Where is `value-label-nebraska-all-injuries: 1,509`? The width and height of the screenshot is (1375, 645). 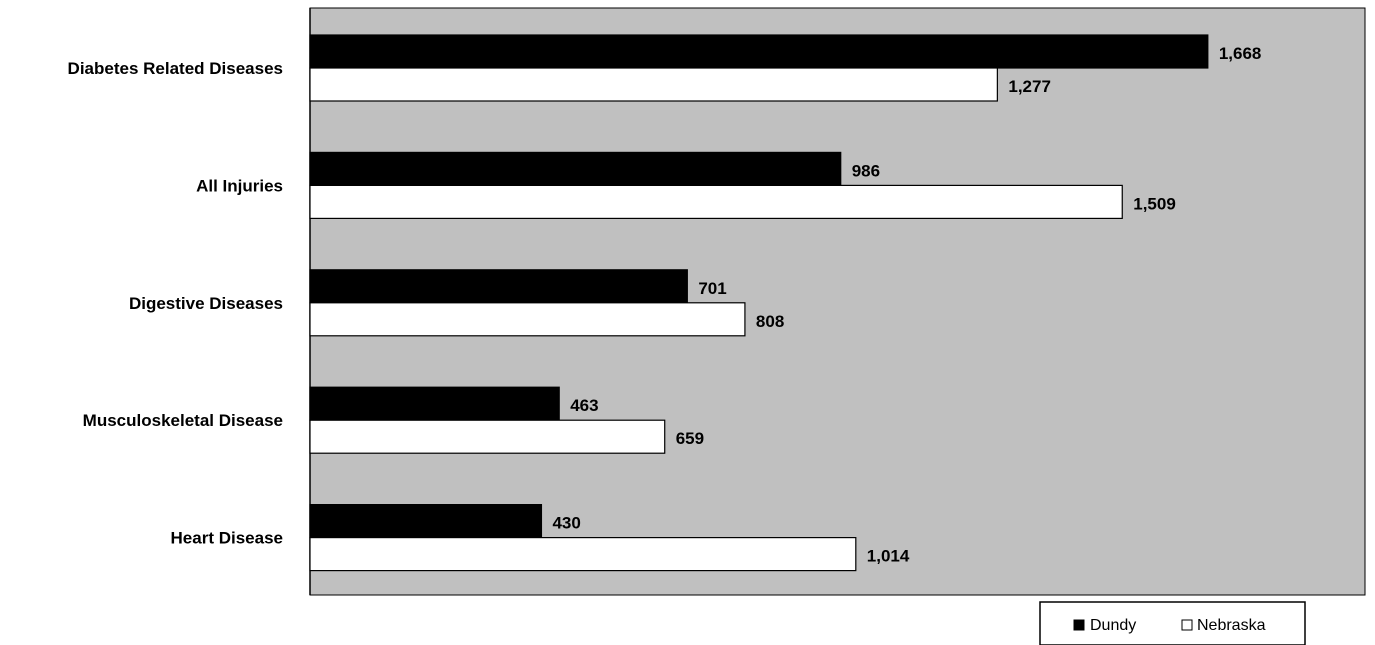 value-label-nebraska-all-injuries: 1,509 is located at coordinates (1154, 203).